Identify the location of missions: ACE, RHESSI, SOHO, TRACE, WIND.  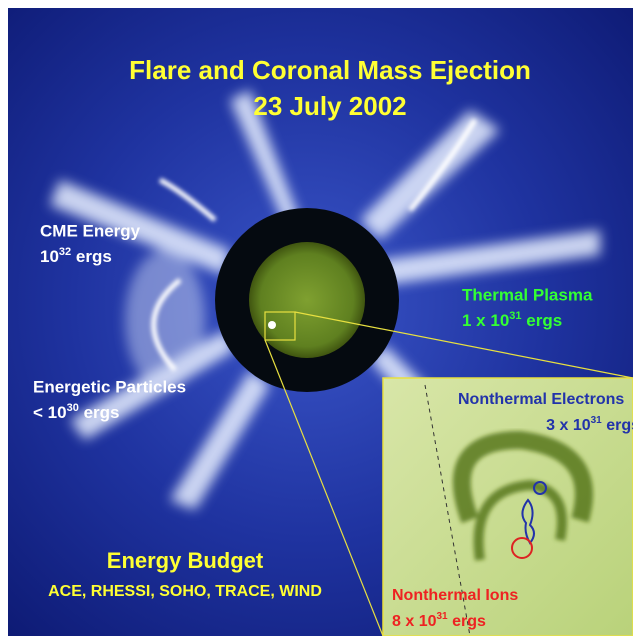
(185, 591).